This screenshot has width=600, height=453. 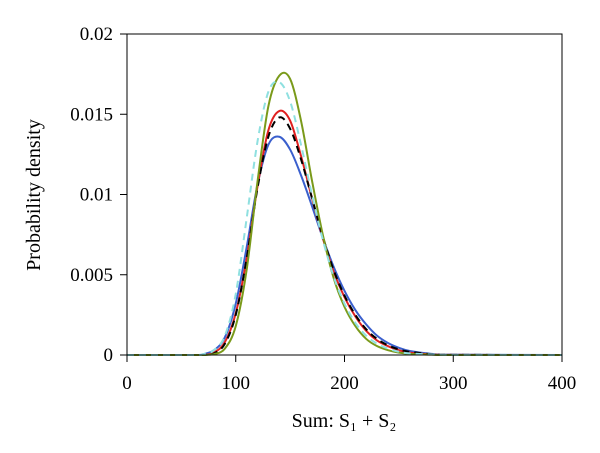 What do you see at coordinates (34, 195) in the screenshot?
I see `y-axis-title: Probability density` at bounding box center [34, 195].